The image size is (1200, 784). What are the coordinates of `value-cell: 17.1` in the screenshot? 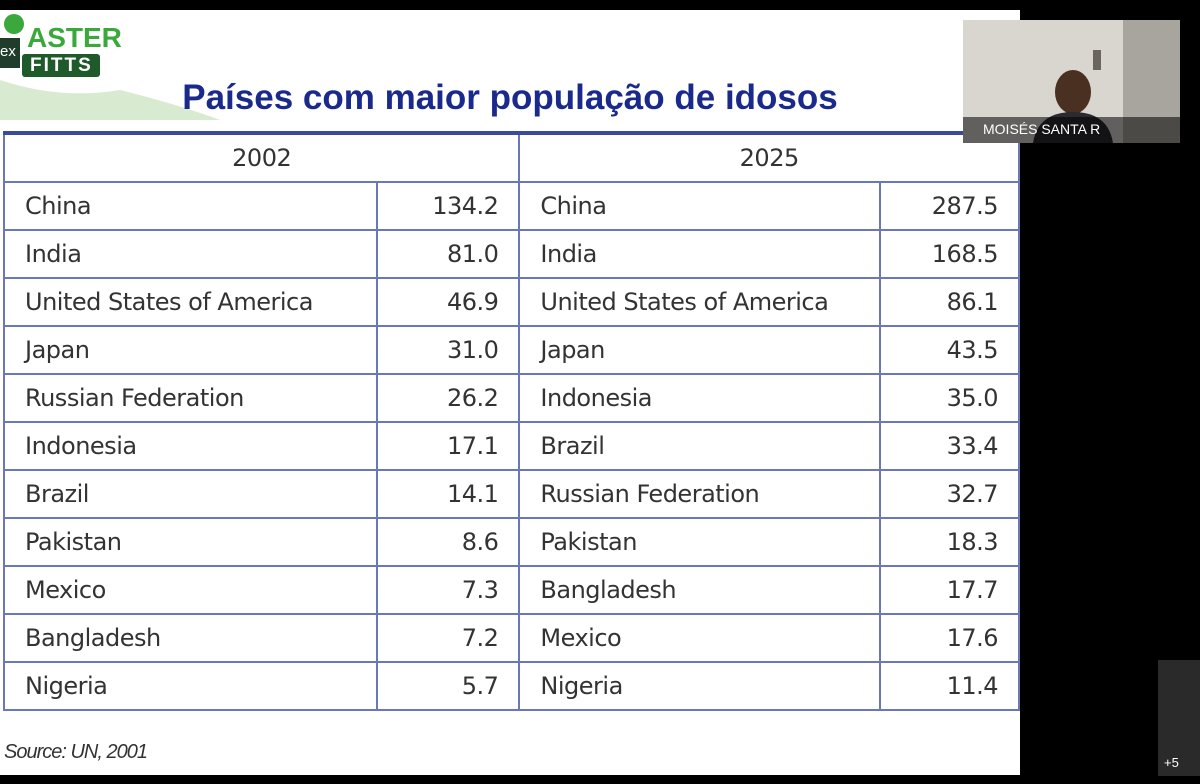 It's located at (448, 446).